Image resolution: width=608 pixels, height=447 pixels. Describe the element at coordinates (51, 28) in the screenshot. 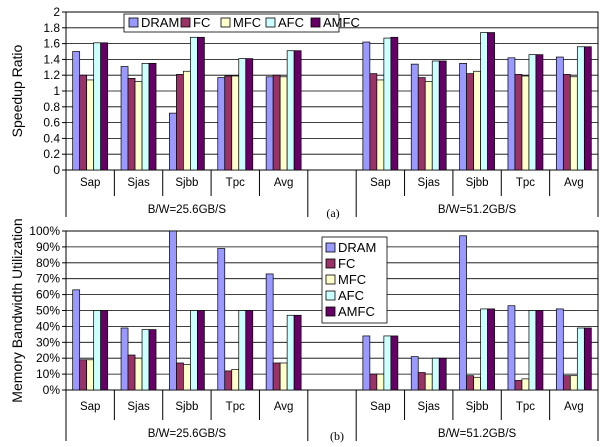

I see `y-tick-label: 1.8` at that location.